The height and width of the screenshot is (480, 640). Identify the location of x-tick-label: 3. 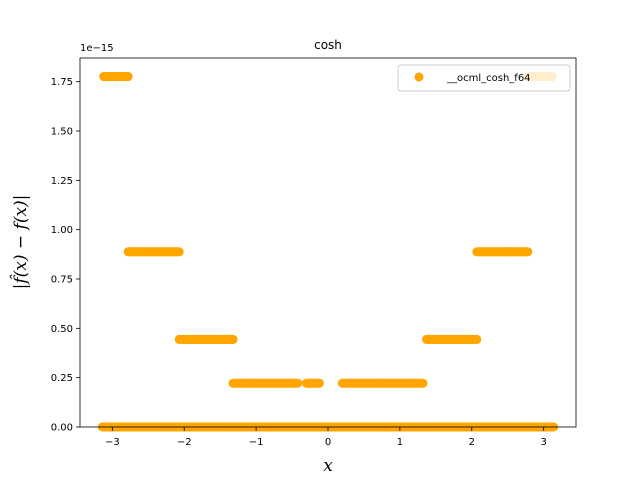
(543, 442).